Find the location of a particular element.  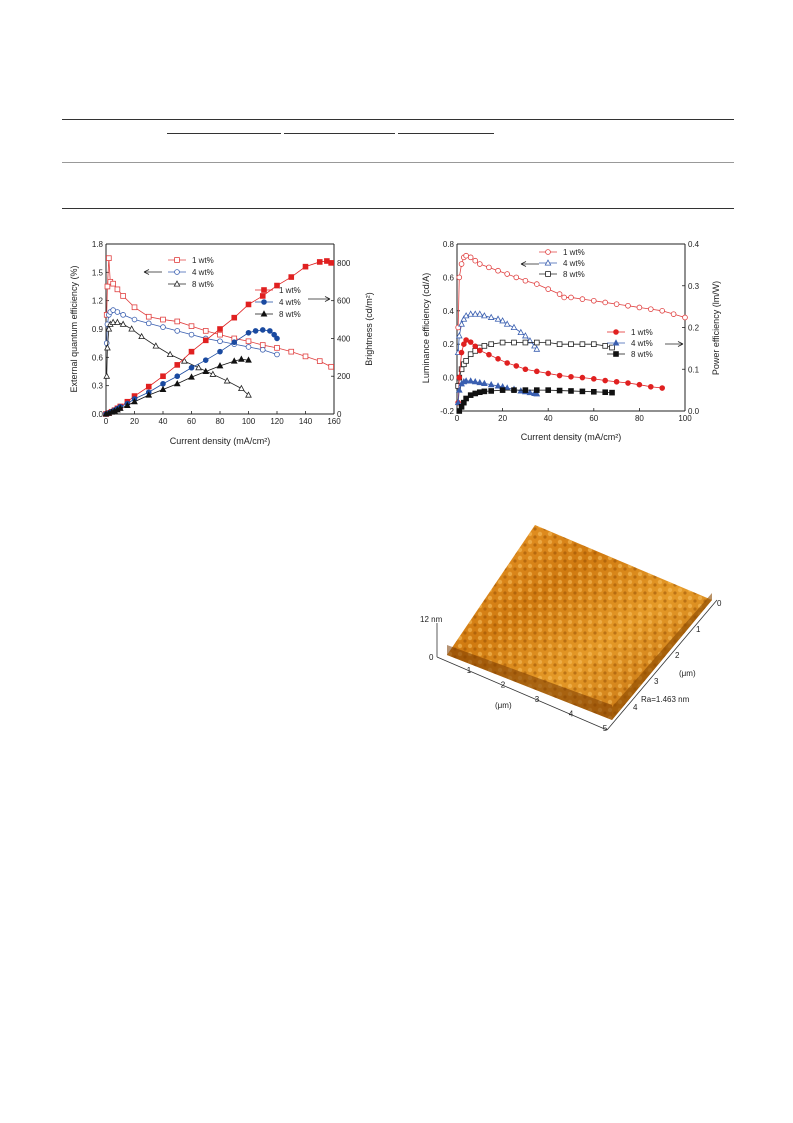

x-tick-label: 20 is located at coordinates (134, 421).